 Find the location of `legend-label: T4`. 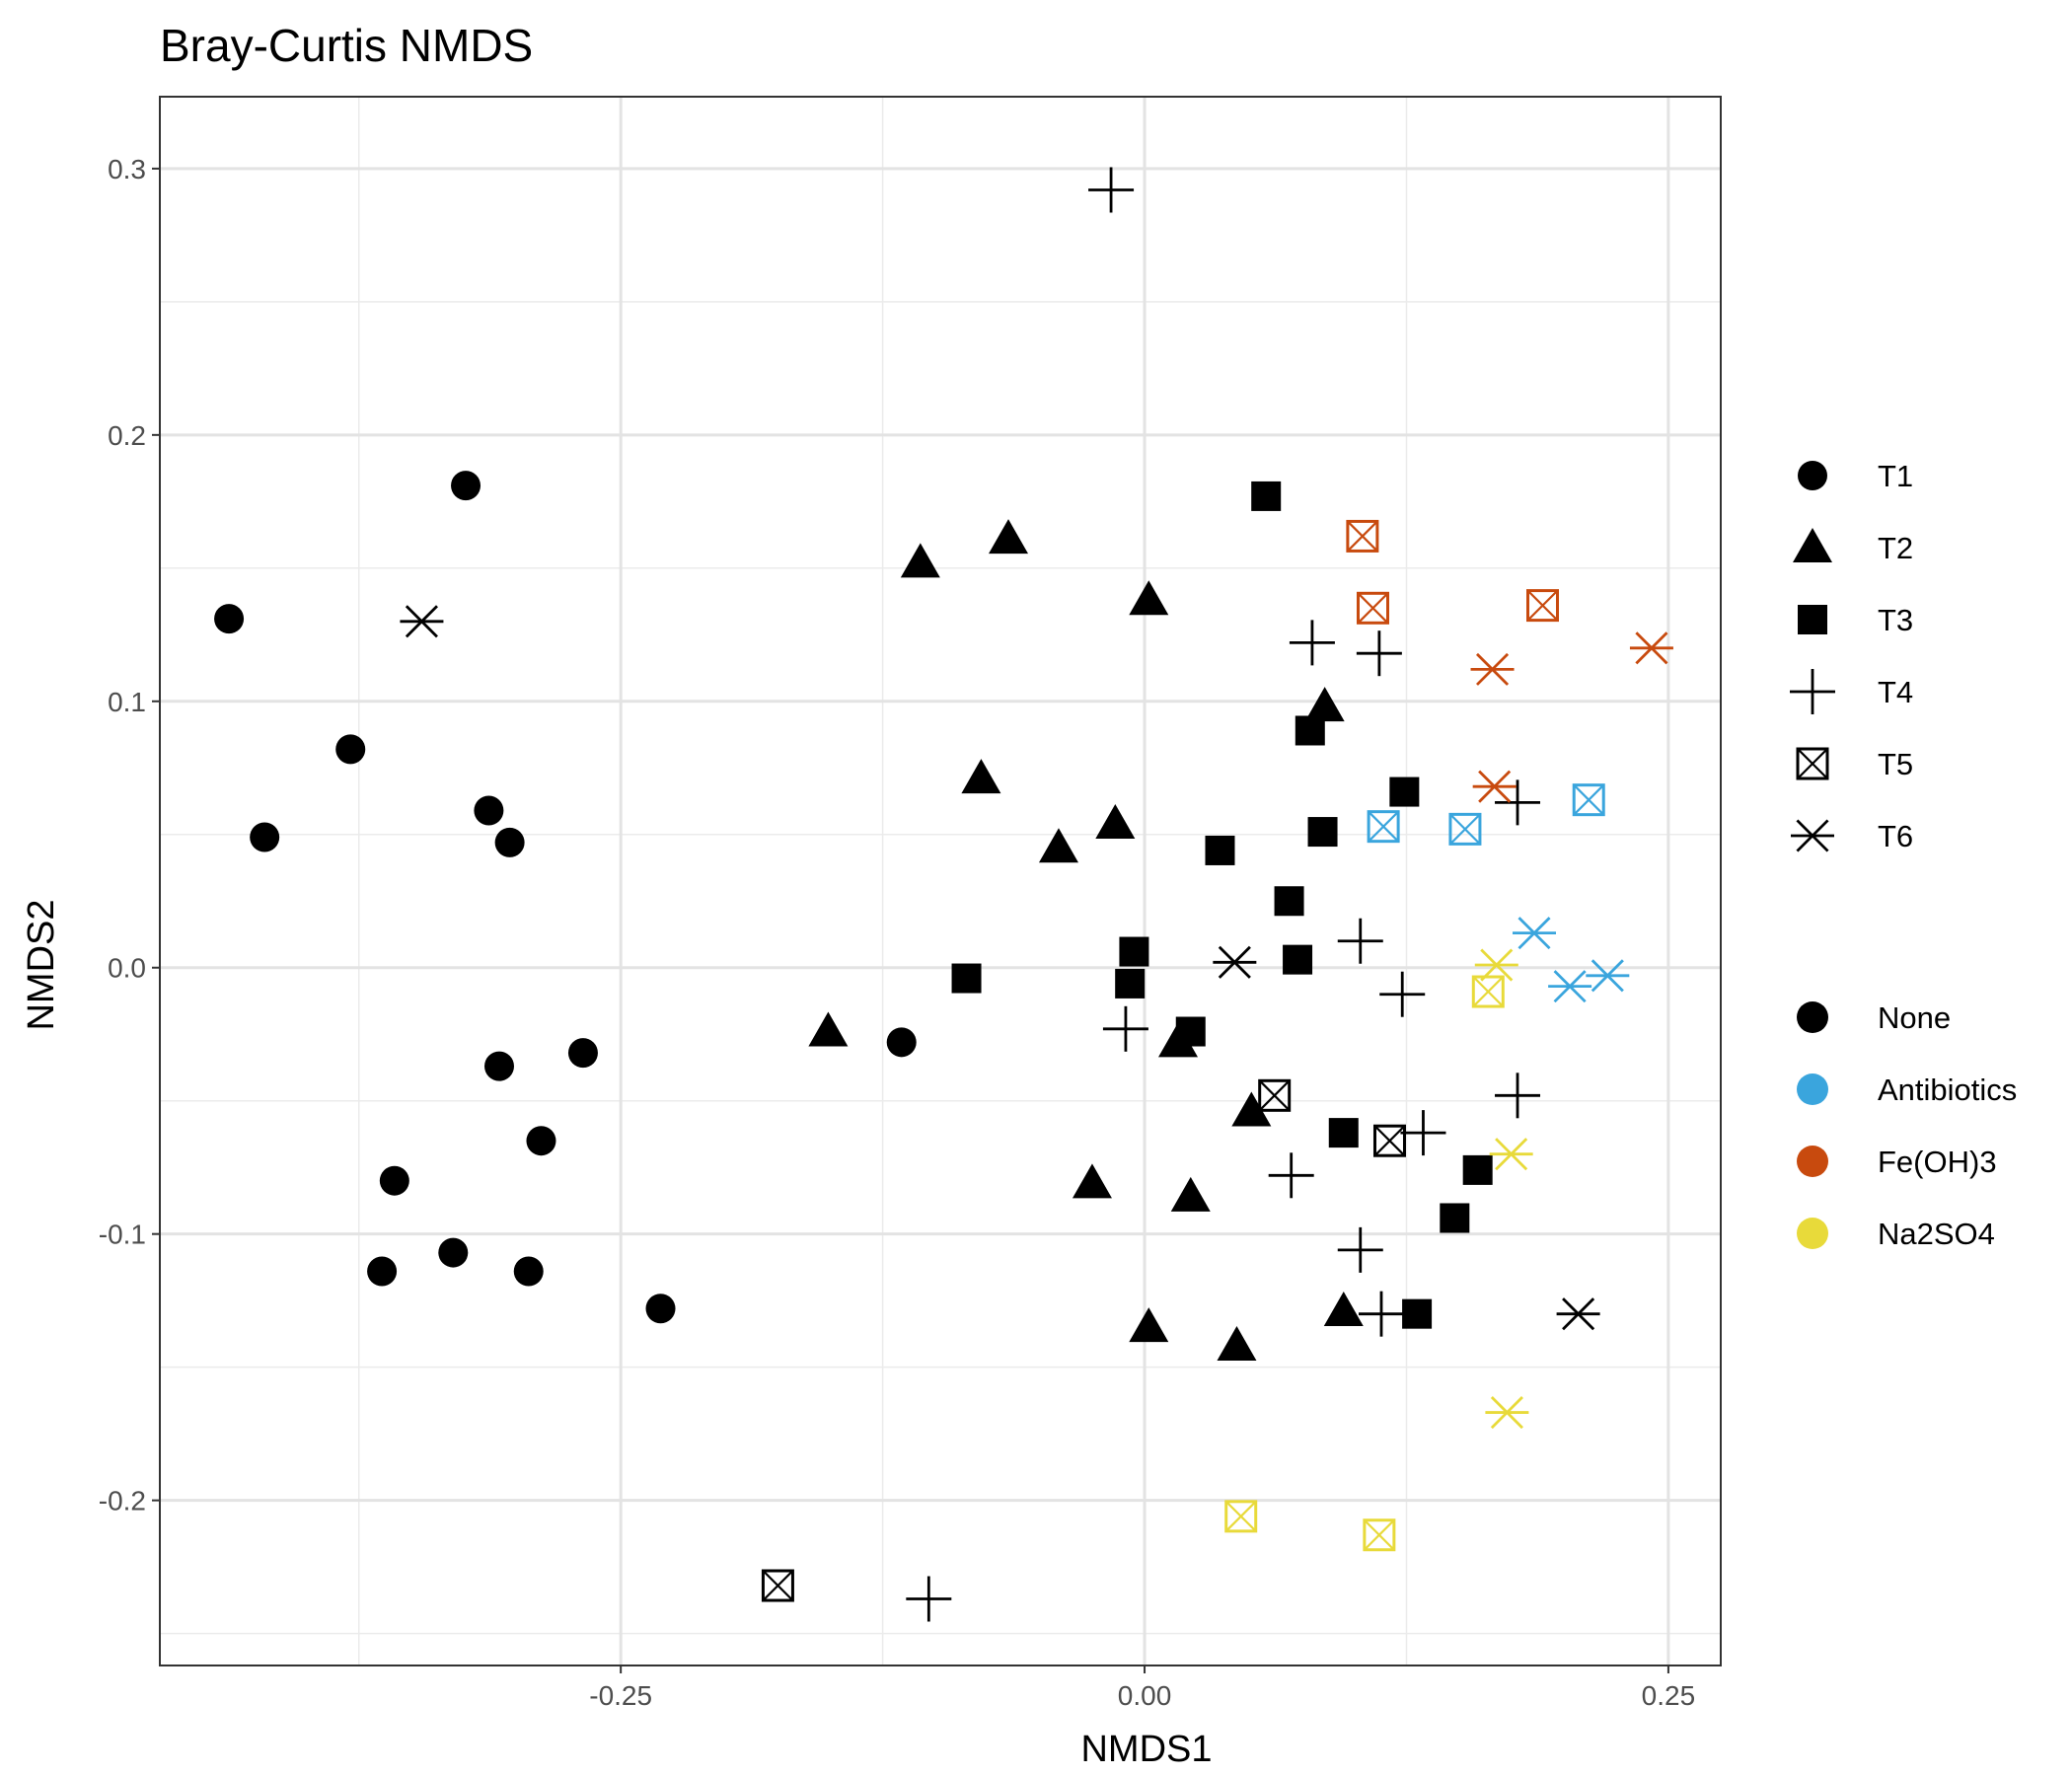

legend-label: T4 is located at coordinates (1896, 692).